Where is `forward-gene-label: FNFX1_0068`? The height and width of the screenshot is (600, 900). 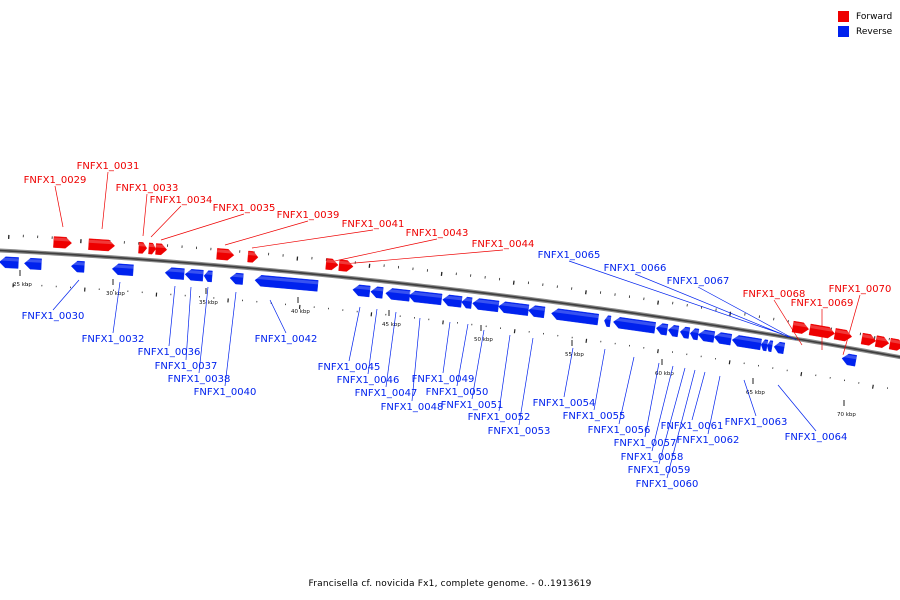 forward-gene-label: FNFX1_0068 is located at coordinates (774, 294).